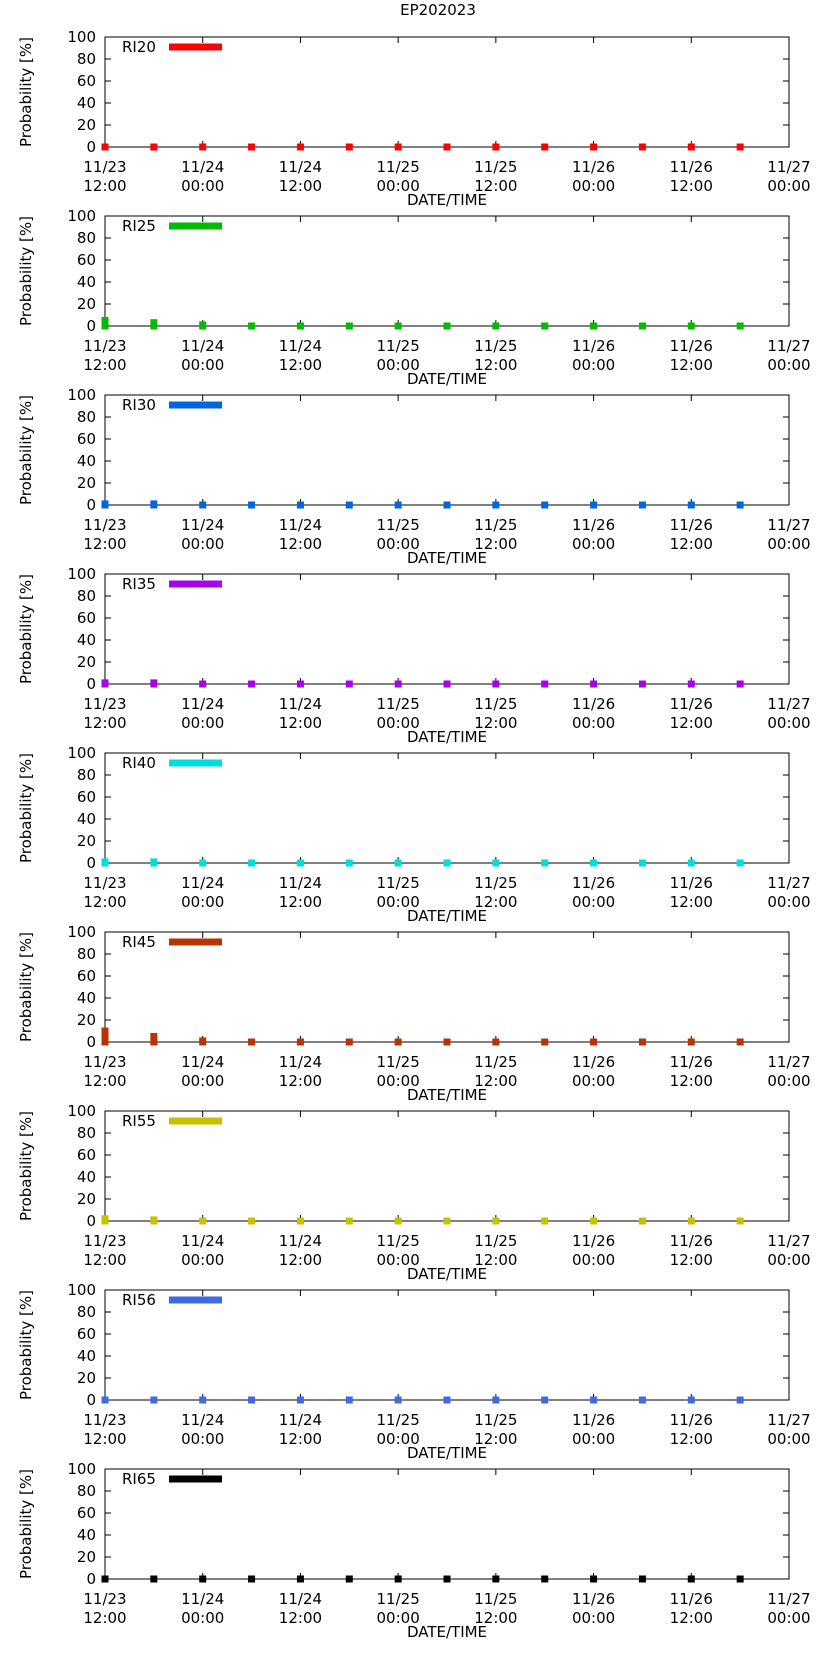 The width and height of the screenshot is (822, 1657). What do you see at coordinates (139, 1300) in the screenshot?
I see `legend-label: RI56` at bounding box center [139, 1300].